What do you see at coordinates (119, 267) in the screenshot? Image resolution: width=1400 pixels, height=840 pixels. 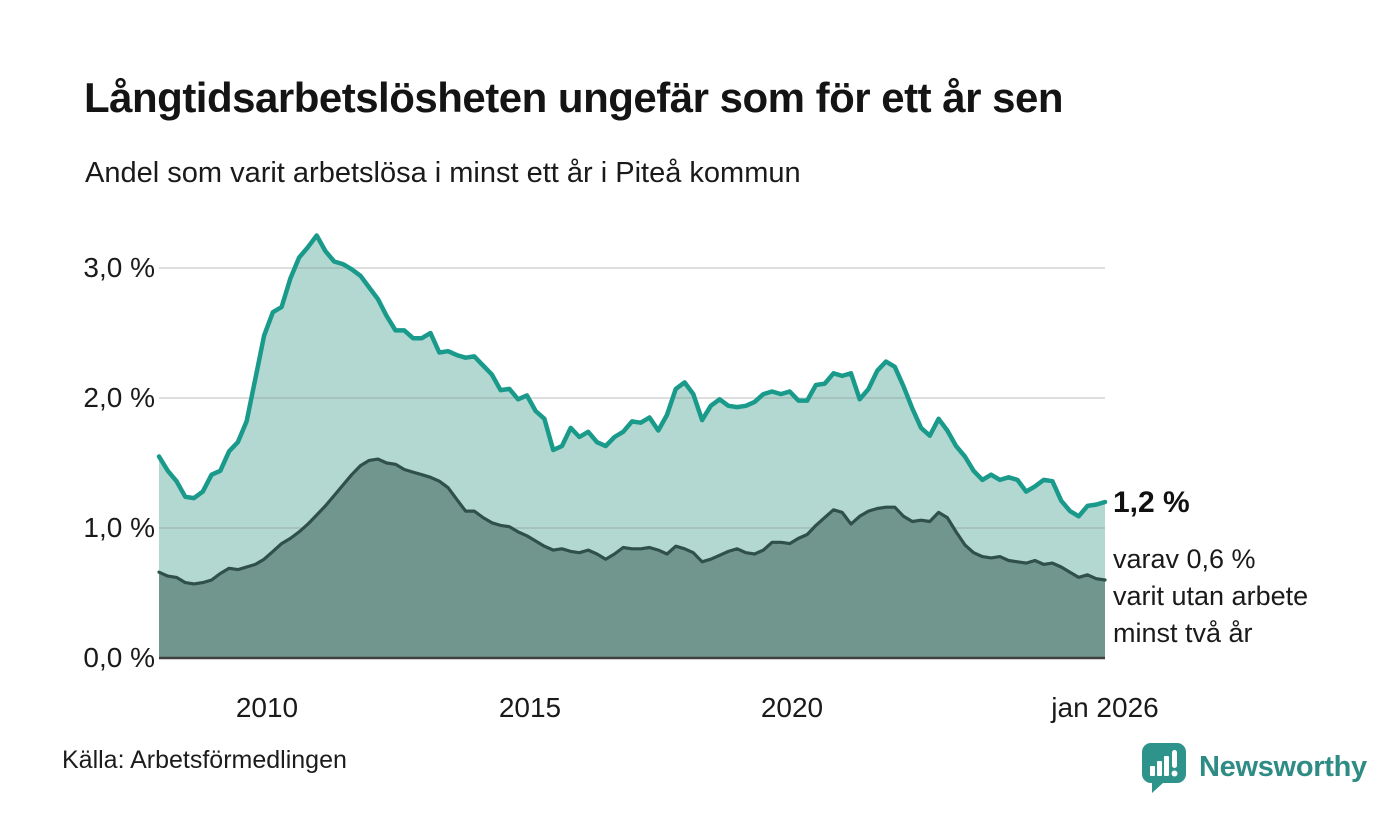 I see `y-tick-label-3: 3,0 %` at bounding box center [119, 267].